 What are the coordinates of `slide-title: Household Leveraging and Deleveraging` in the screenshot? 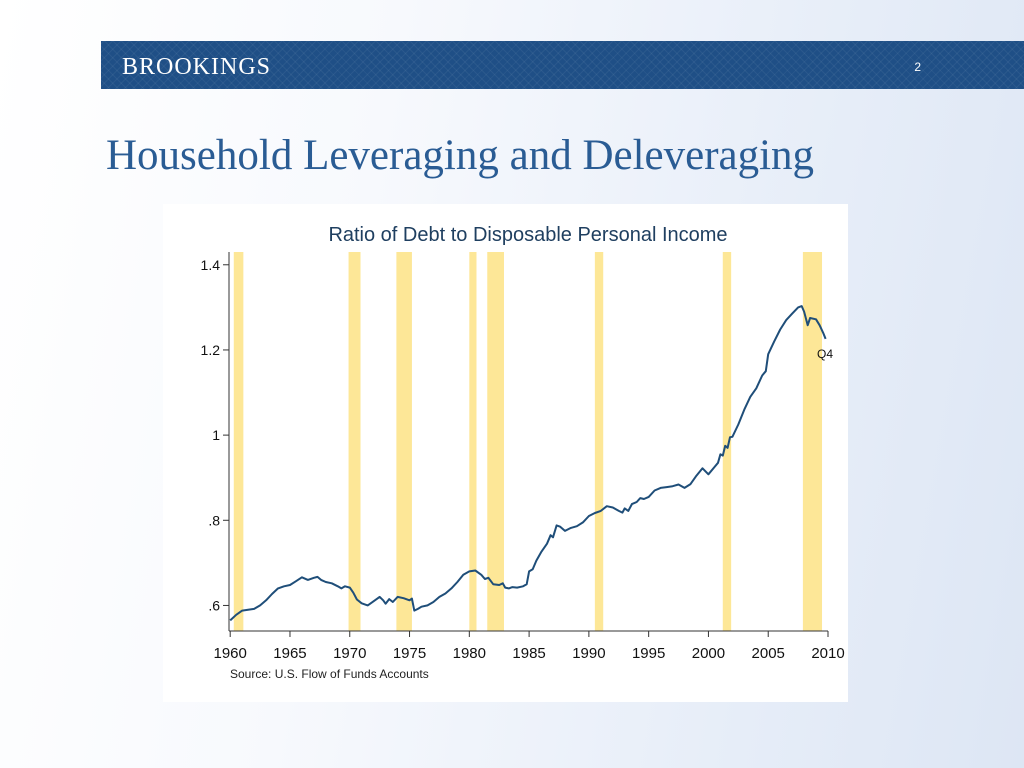 It's located at (460, 155).